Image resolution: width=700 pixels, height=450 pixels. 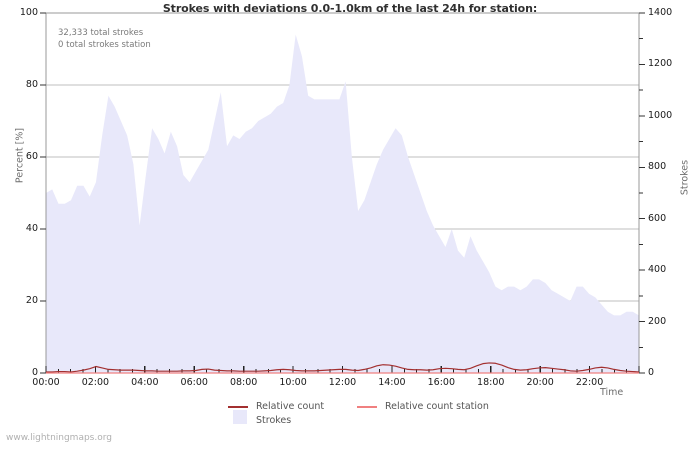 What do you see at coordinates (104, 45) in the screenshot?
I see `annotation-total-strokes-station: 0 total strokes station` at bounding box center [104, 45].